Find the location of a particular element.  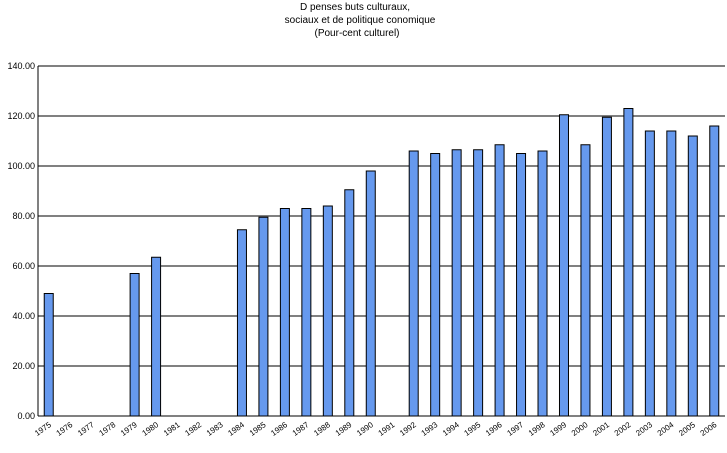

x-tick-label: 1987 is located at coordinates (301, 429).